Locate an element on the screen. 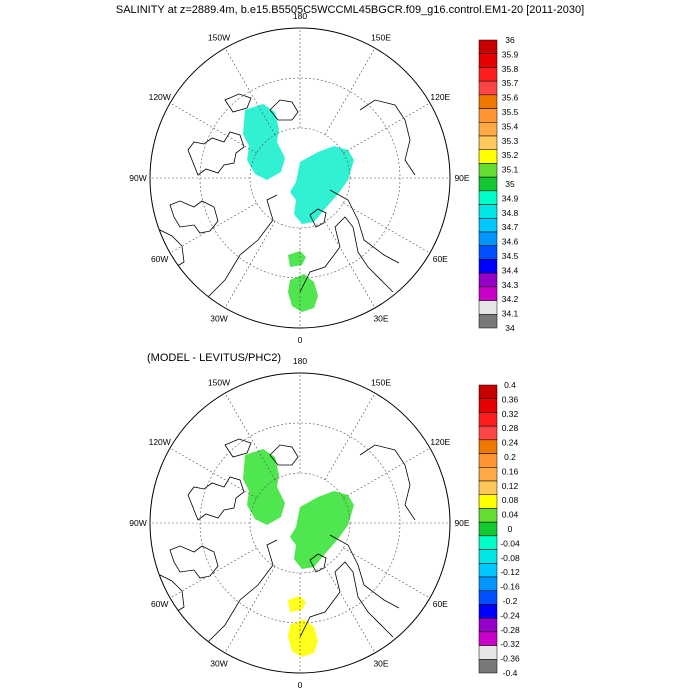 Image resolution: width=700 pixels, height=700 pixels. colorbar-label: 35.7 is located at coordinates (510, 83).